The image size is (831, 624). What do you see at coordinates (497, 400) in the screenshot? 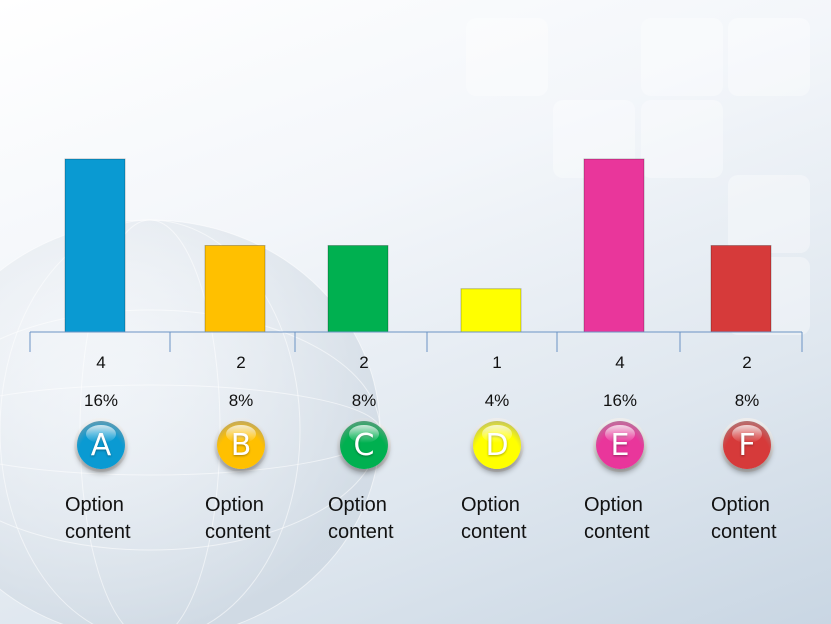
I see `data-label-percent: 4%` at bounding box center [497, 400].